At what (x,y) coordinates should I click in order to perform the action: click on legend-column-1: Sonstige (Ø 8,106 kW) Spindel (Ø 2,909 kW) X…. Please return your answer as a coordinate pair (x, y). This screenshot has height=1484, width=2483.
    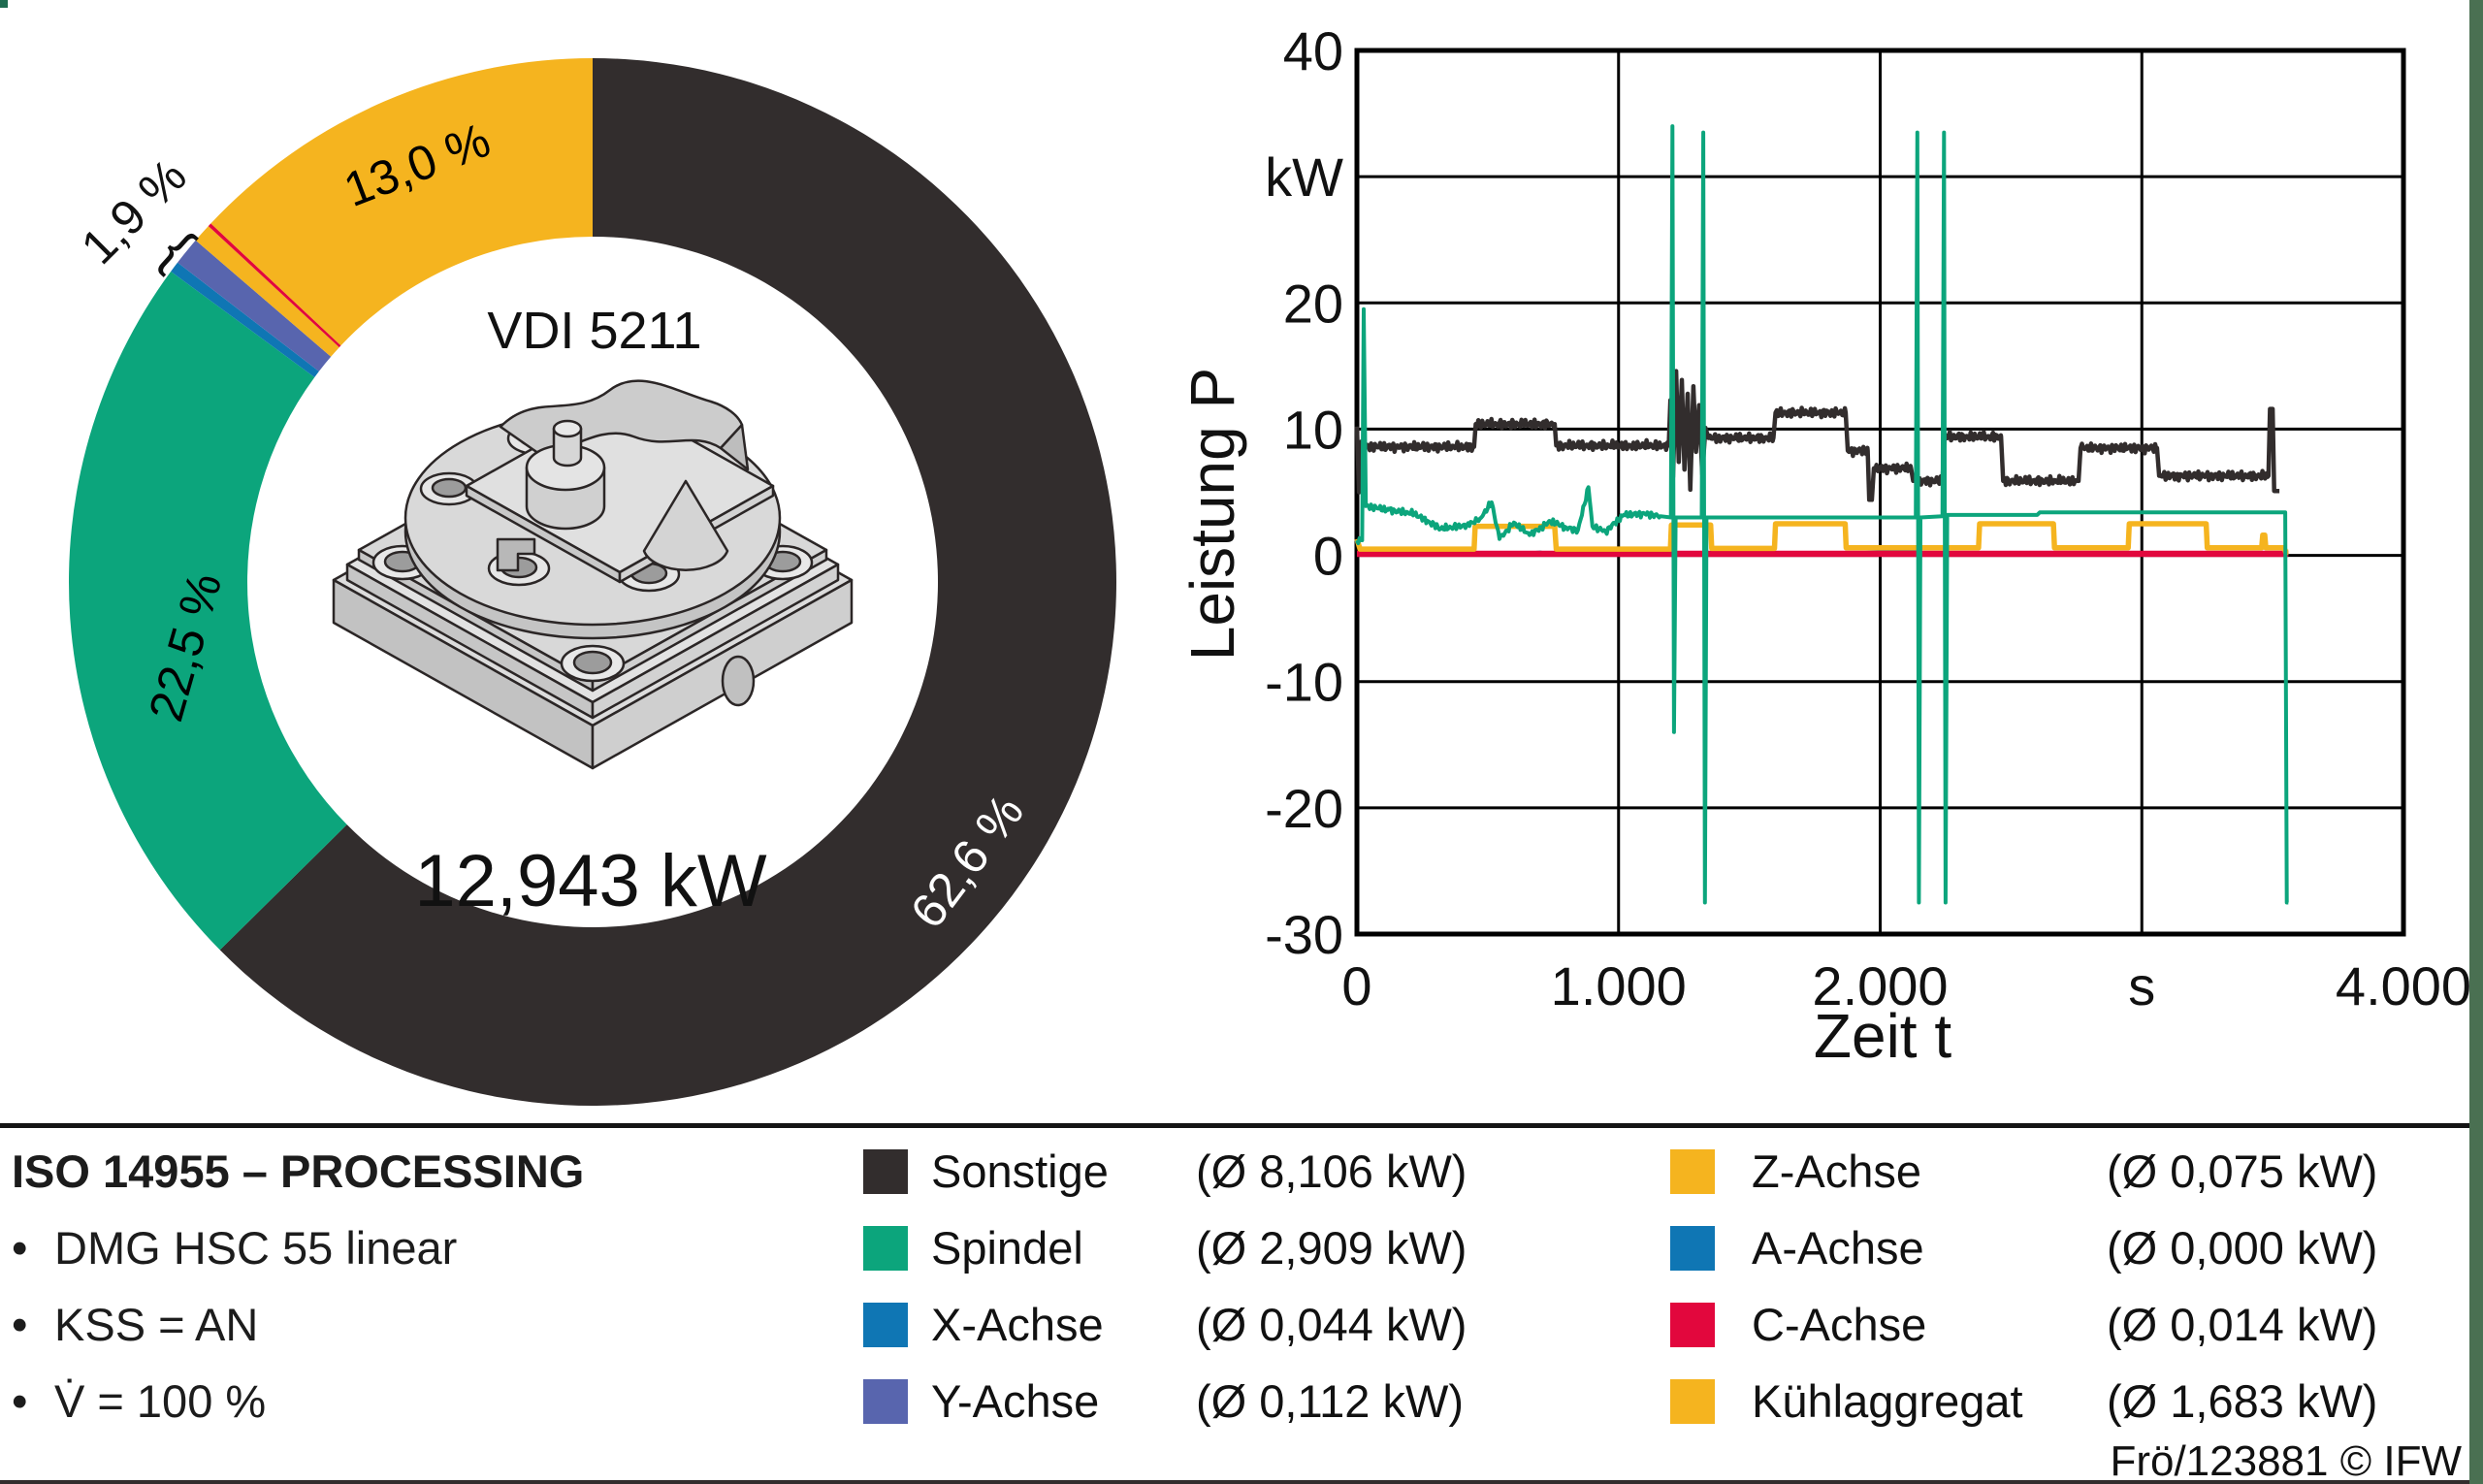
    Looking at the image, I should click on (1251, 1286).